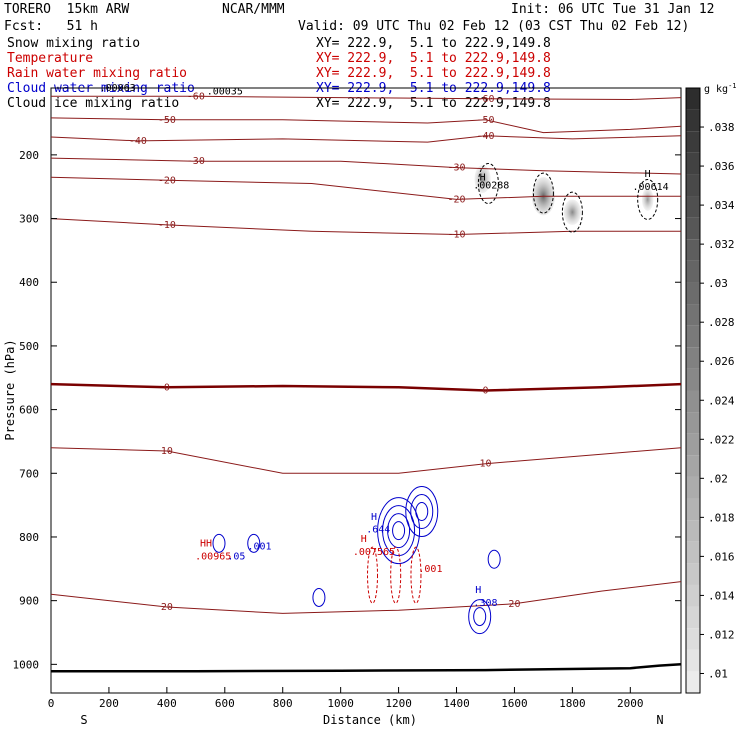 This screenshot has height=740, width=740. Describe the element at coordinates (485, 603) in the screenshot. I see `contour-value-label: .308` at that location.